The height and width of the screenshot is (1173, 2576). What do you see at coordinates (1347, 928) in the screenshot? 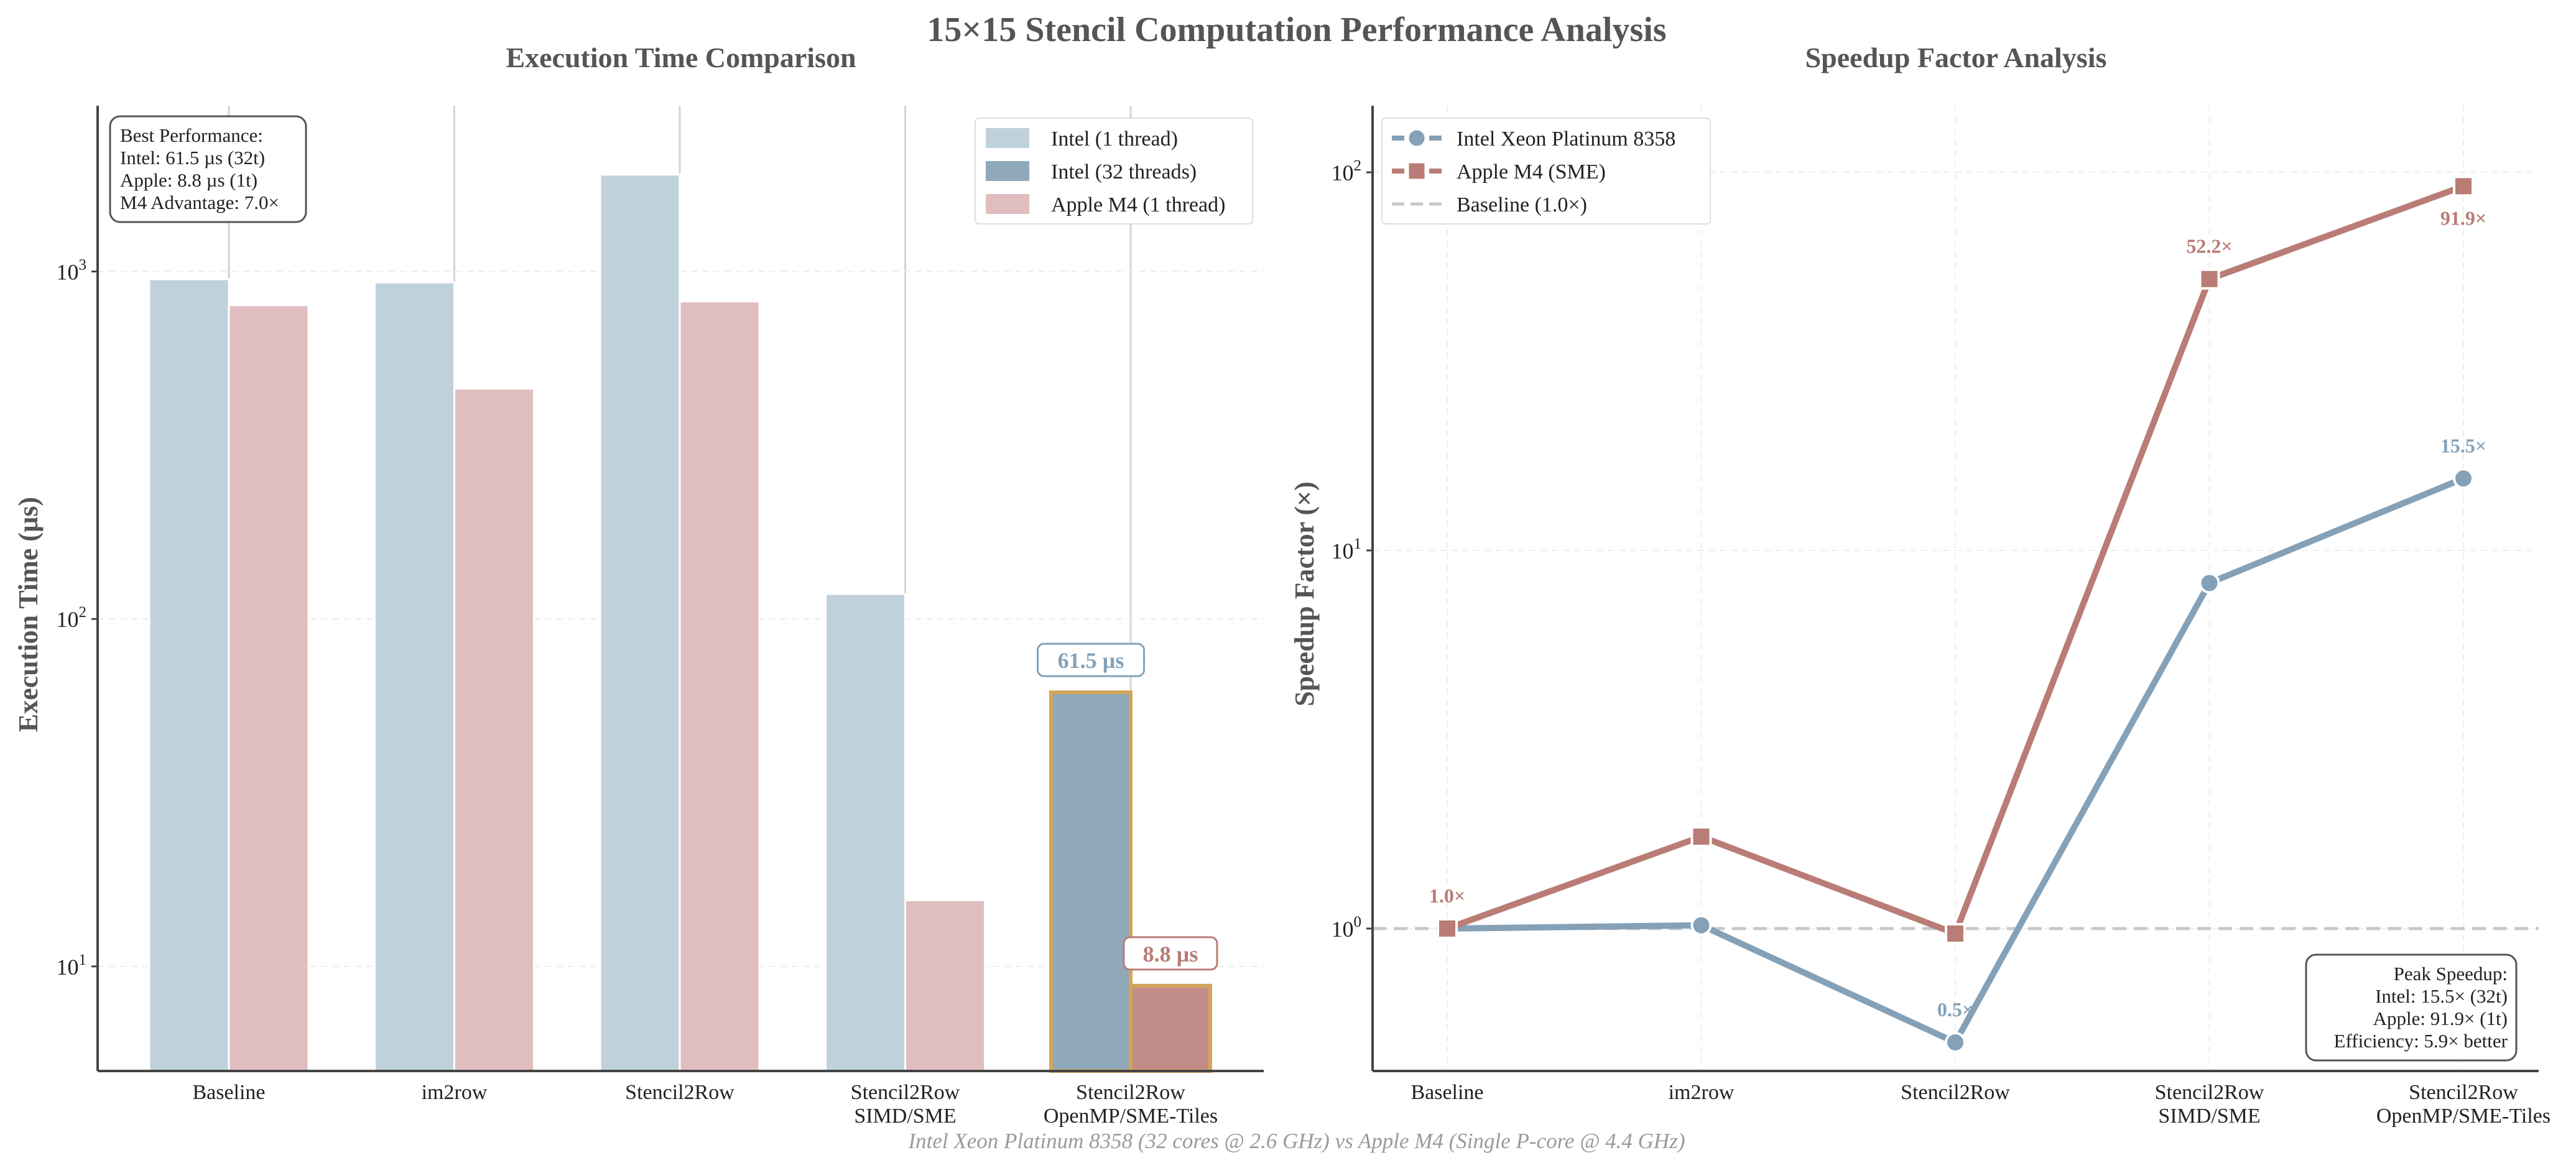
I see `y-tick-label: 10⁰` at bounding box center [1347, 928].